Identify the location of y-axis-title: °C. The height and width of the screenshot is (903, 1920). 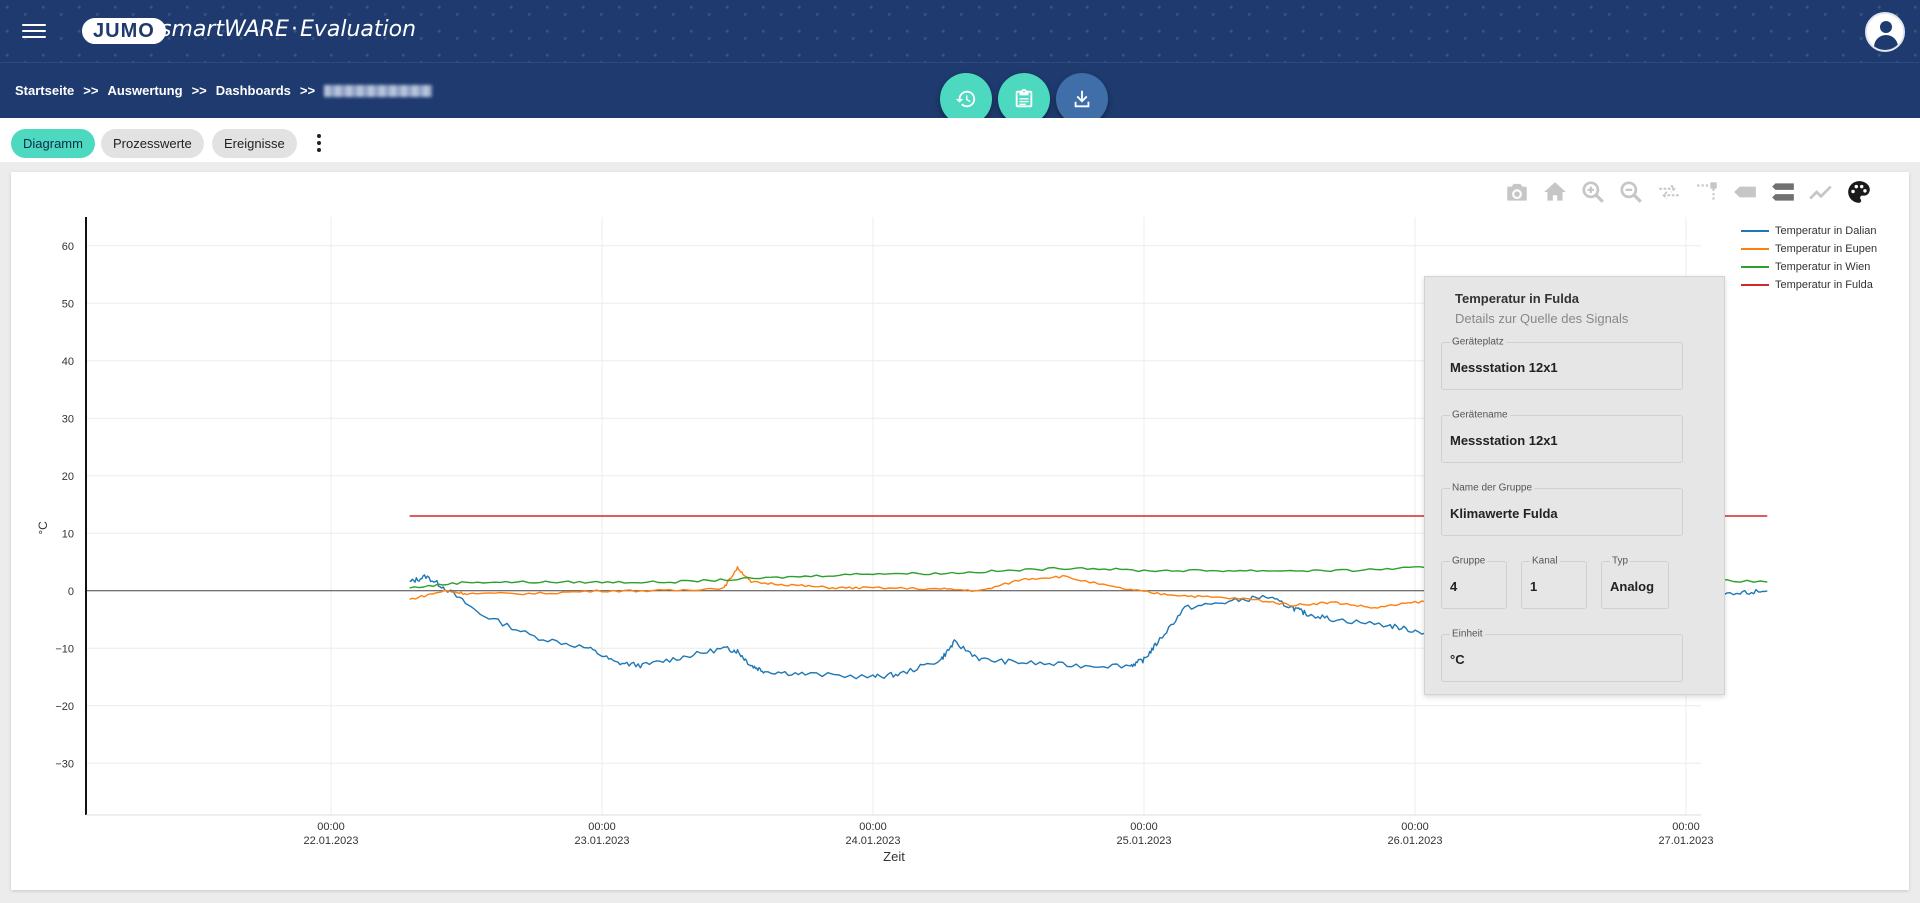
(43, 528).